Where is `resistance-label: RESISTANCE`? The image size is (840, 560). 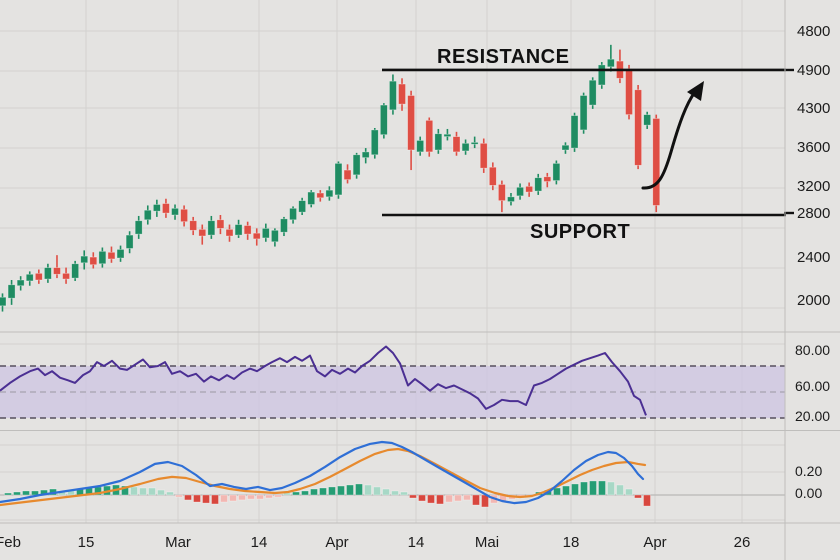 resistance-label: RESISTANCE is located at coordinates (503, 57).